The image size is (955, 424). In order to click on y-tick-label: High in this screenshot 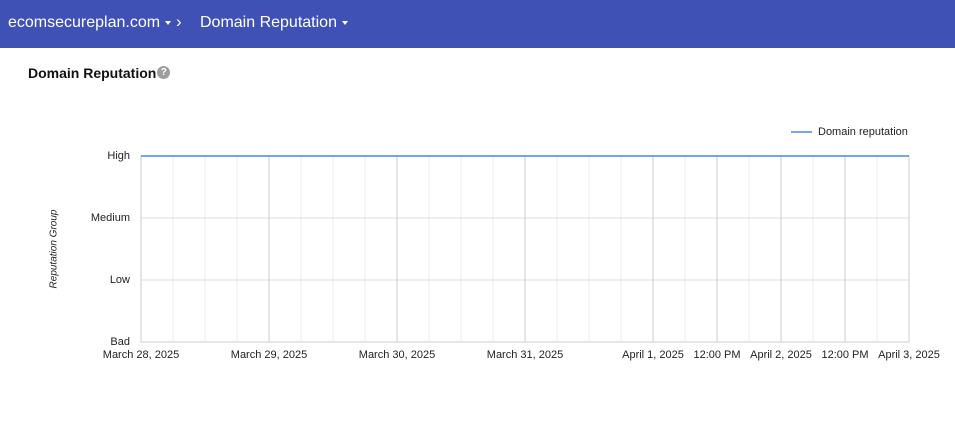, I will do `click(118, 156)`.